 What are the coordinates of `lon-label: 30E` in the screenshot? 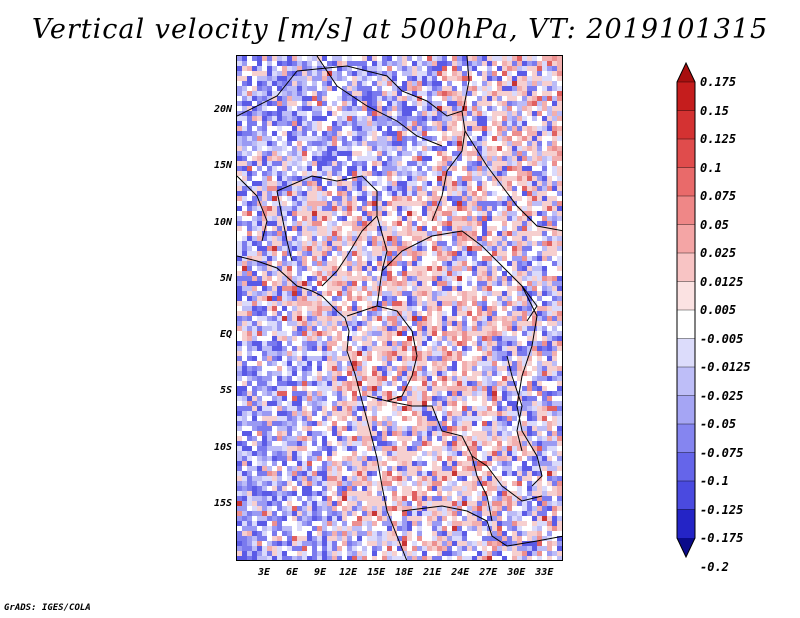 It's located at (516, 572).